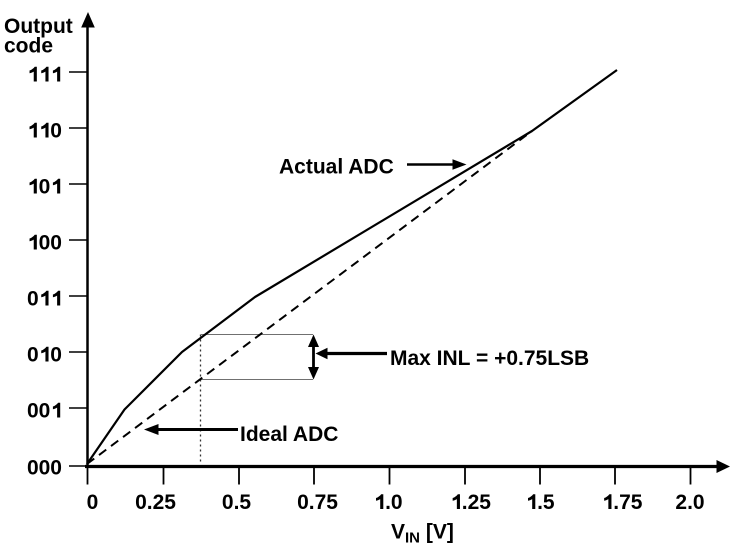 The height and width of the screenshot is (549, 739). I want to click on svg-text: code, so click(28, 46).